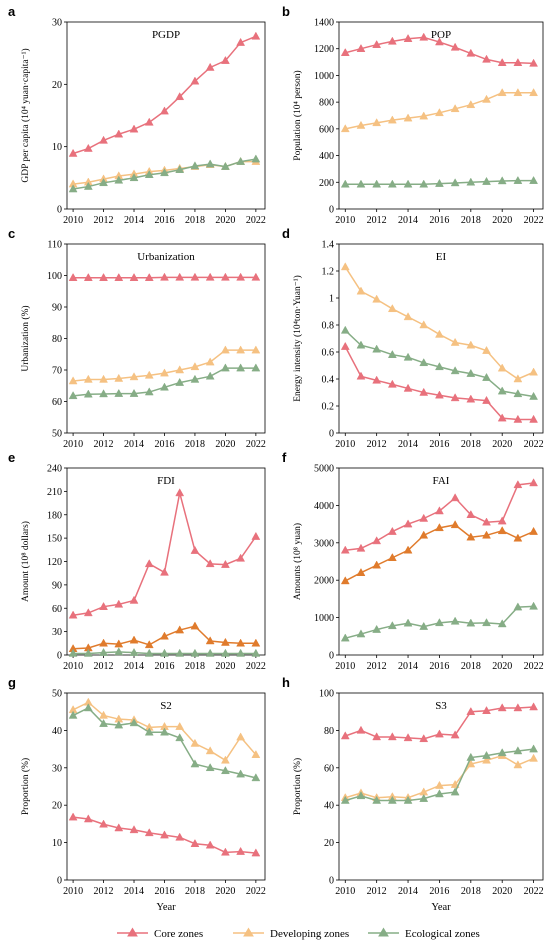  Describe the element at coordinates (166, 257) in the screenshot. I see `panel-title: Urbanization` at that location.